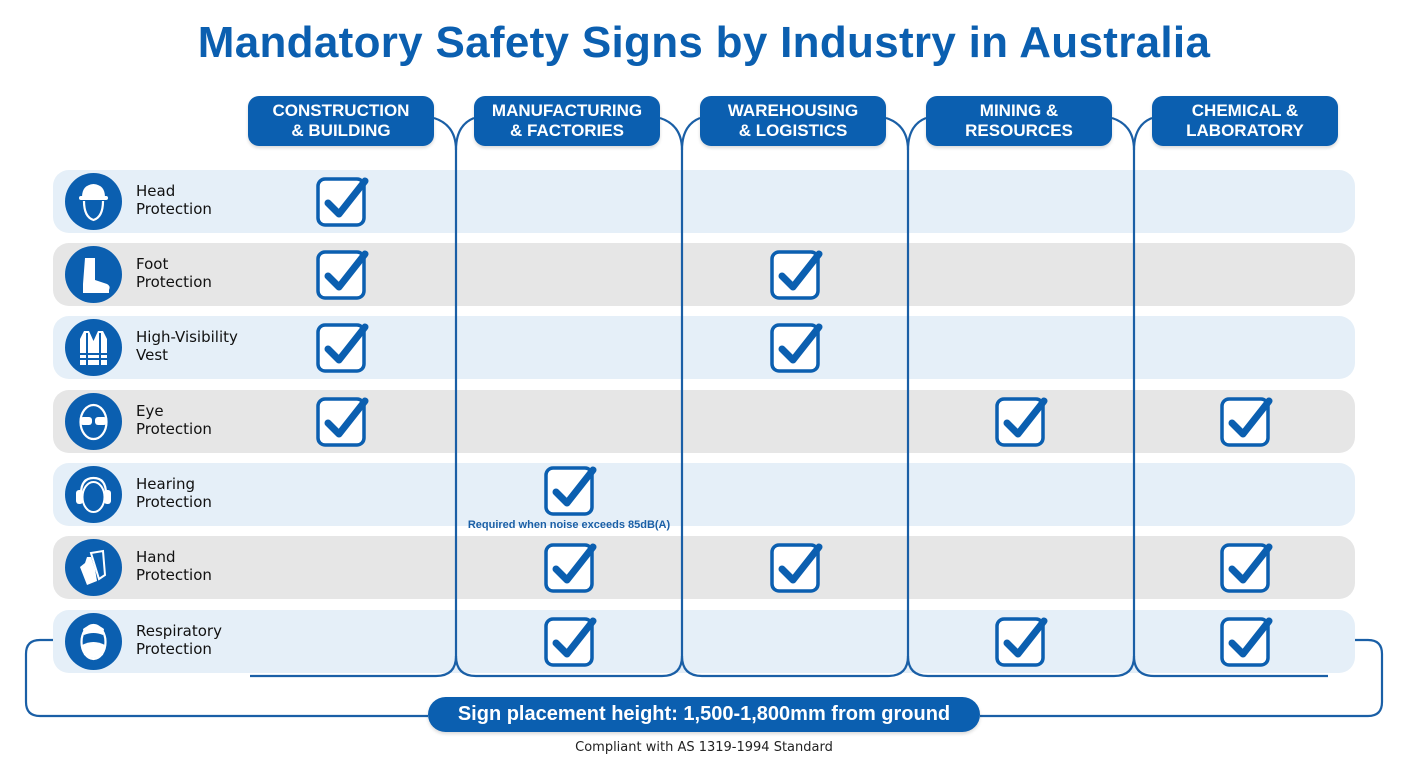 This screenshot has height=768, width=1408. What do you see at coordinates (1019, 121) in the screenshot?
I see `industry-header-mining: MINING & RESOURCES` at bounding box center [1019, 121].